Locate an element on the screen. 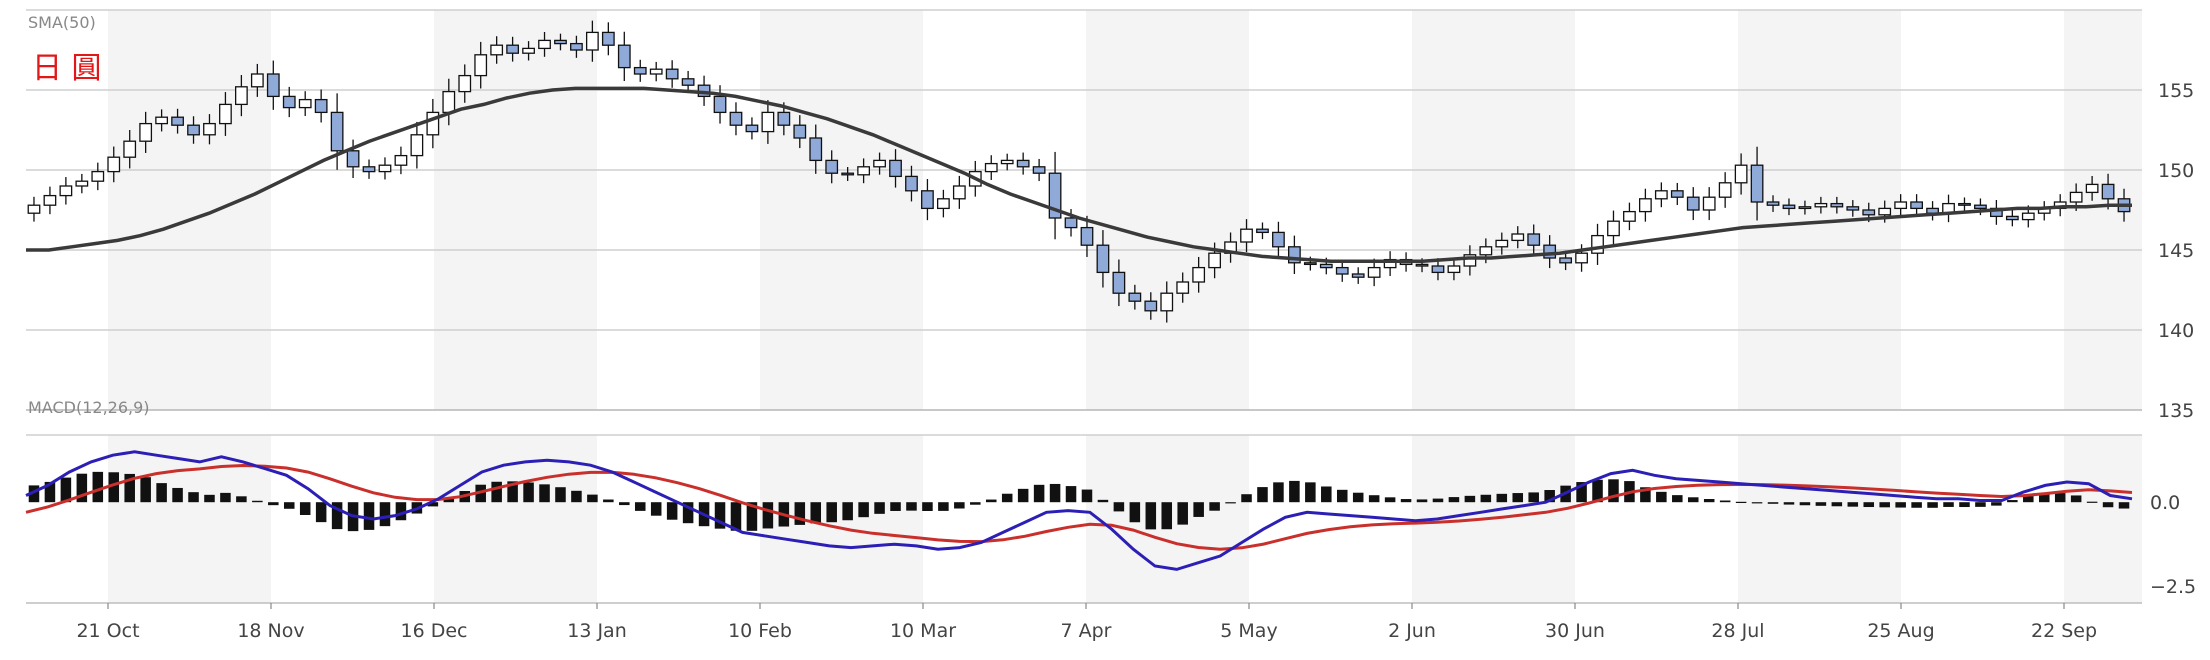 The image size is (2210, 660). price-band is located at coordinates (515, 210).